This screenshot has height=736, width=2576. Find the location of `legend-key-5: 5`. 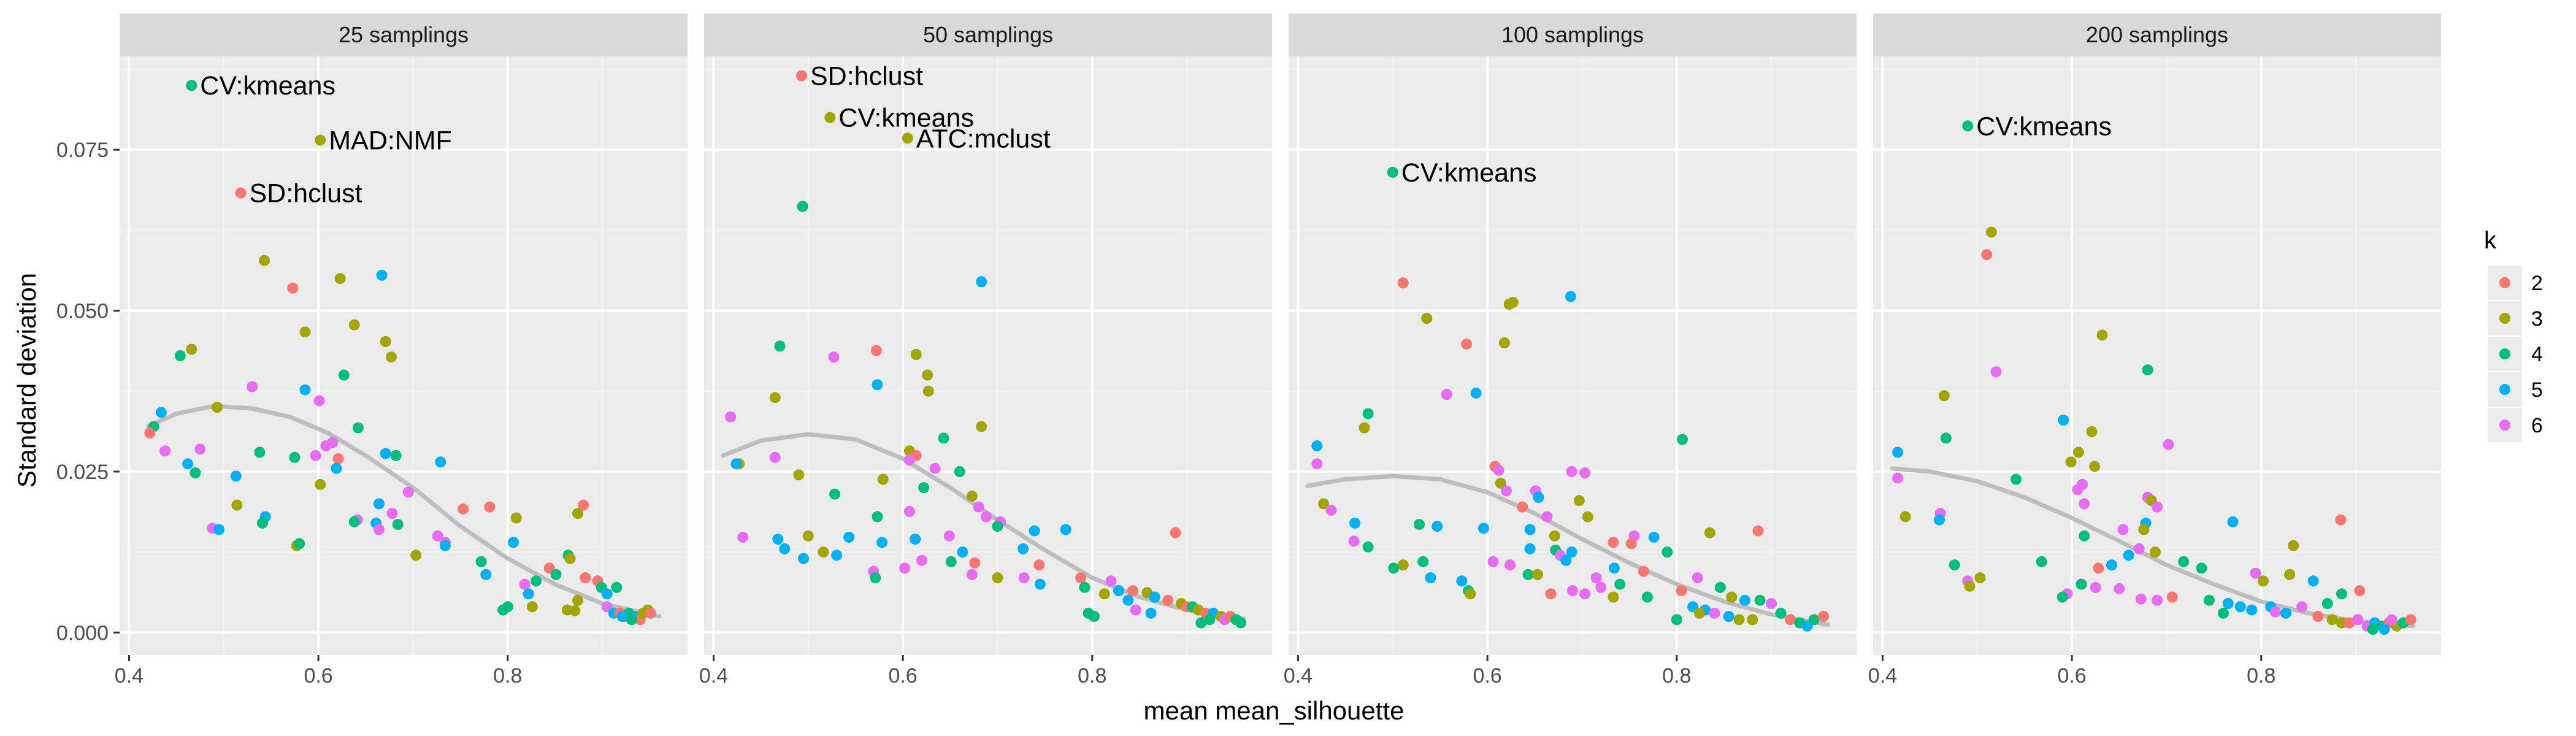

legend-key-5: 5 is located at coordinates (2514, 389).